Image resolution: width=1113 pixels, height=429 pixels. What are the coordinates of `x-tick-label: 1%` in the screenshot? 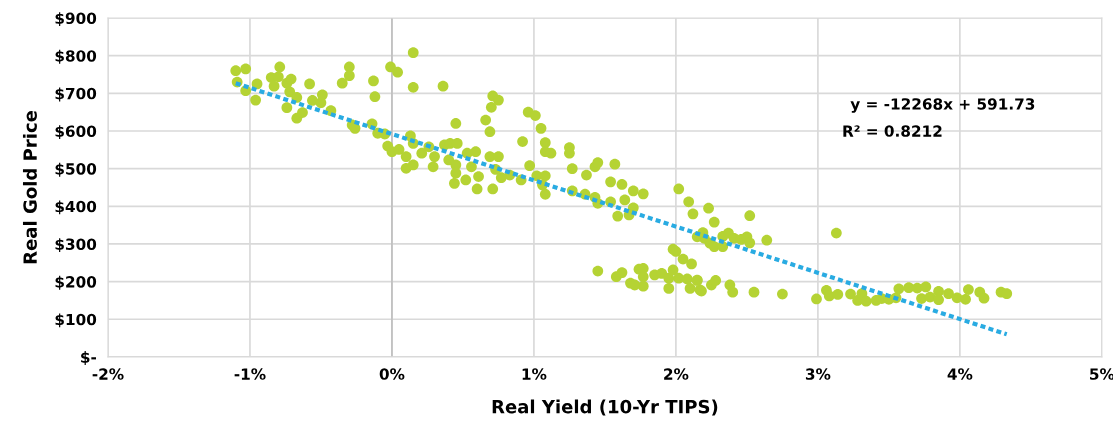 It's located at (534, 374).